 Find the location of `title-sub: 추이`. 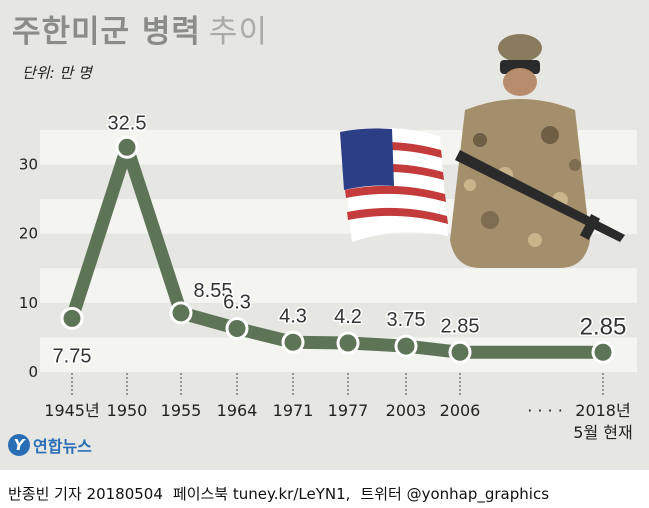

title-sub: 추이 is located at coordinates (238, 32).